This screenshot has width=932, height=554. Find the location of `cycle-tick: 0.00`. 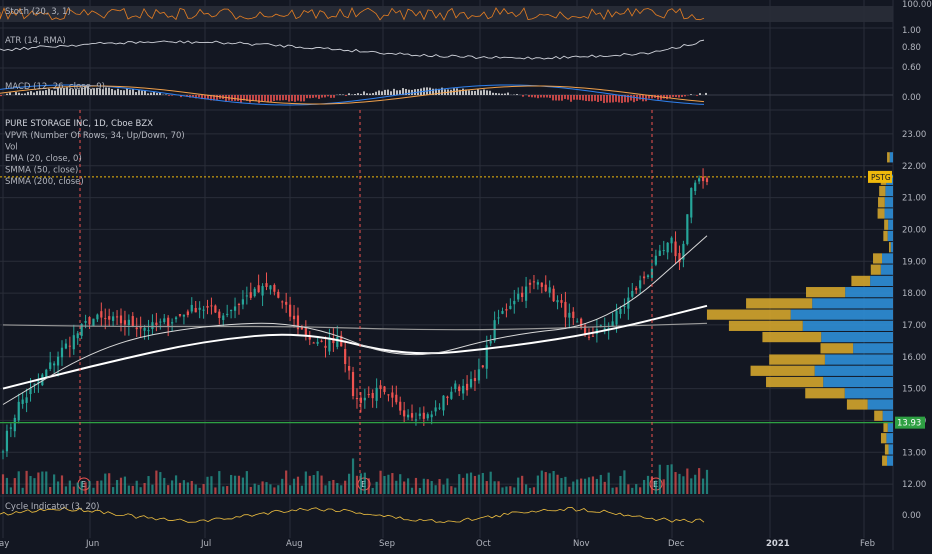

cycle-tick: 0.00 is located at coordinates (911, 516).